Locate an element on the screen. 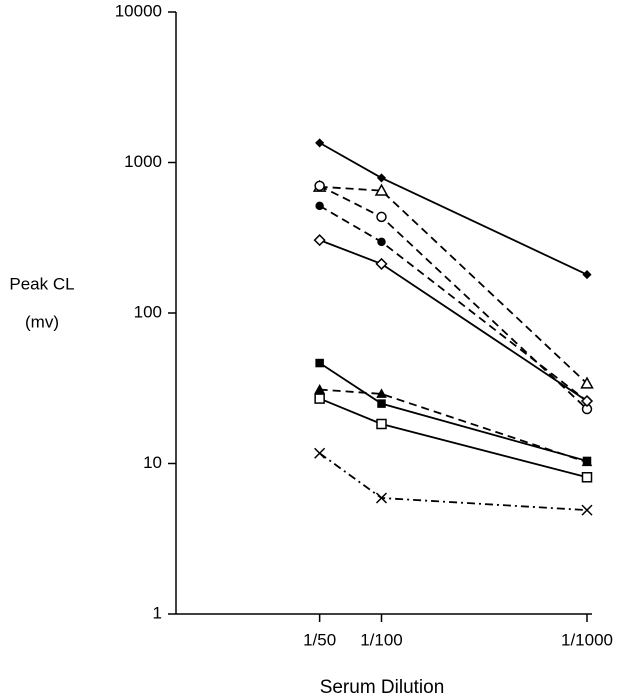 The width and height of the screenshot is (628, 700). x-tick-label: 1/50 is located at coordinates (319, 639).